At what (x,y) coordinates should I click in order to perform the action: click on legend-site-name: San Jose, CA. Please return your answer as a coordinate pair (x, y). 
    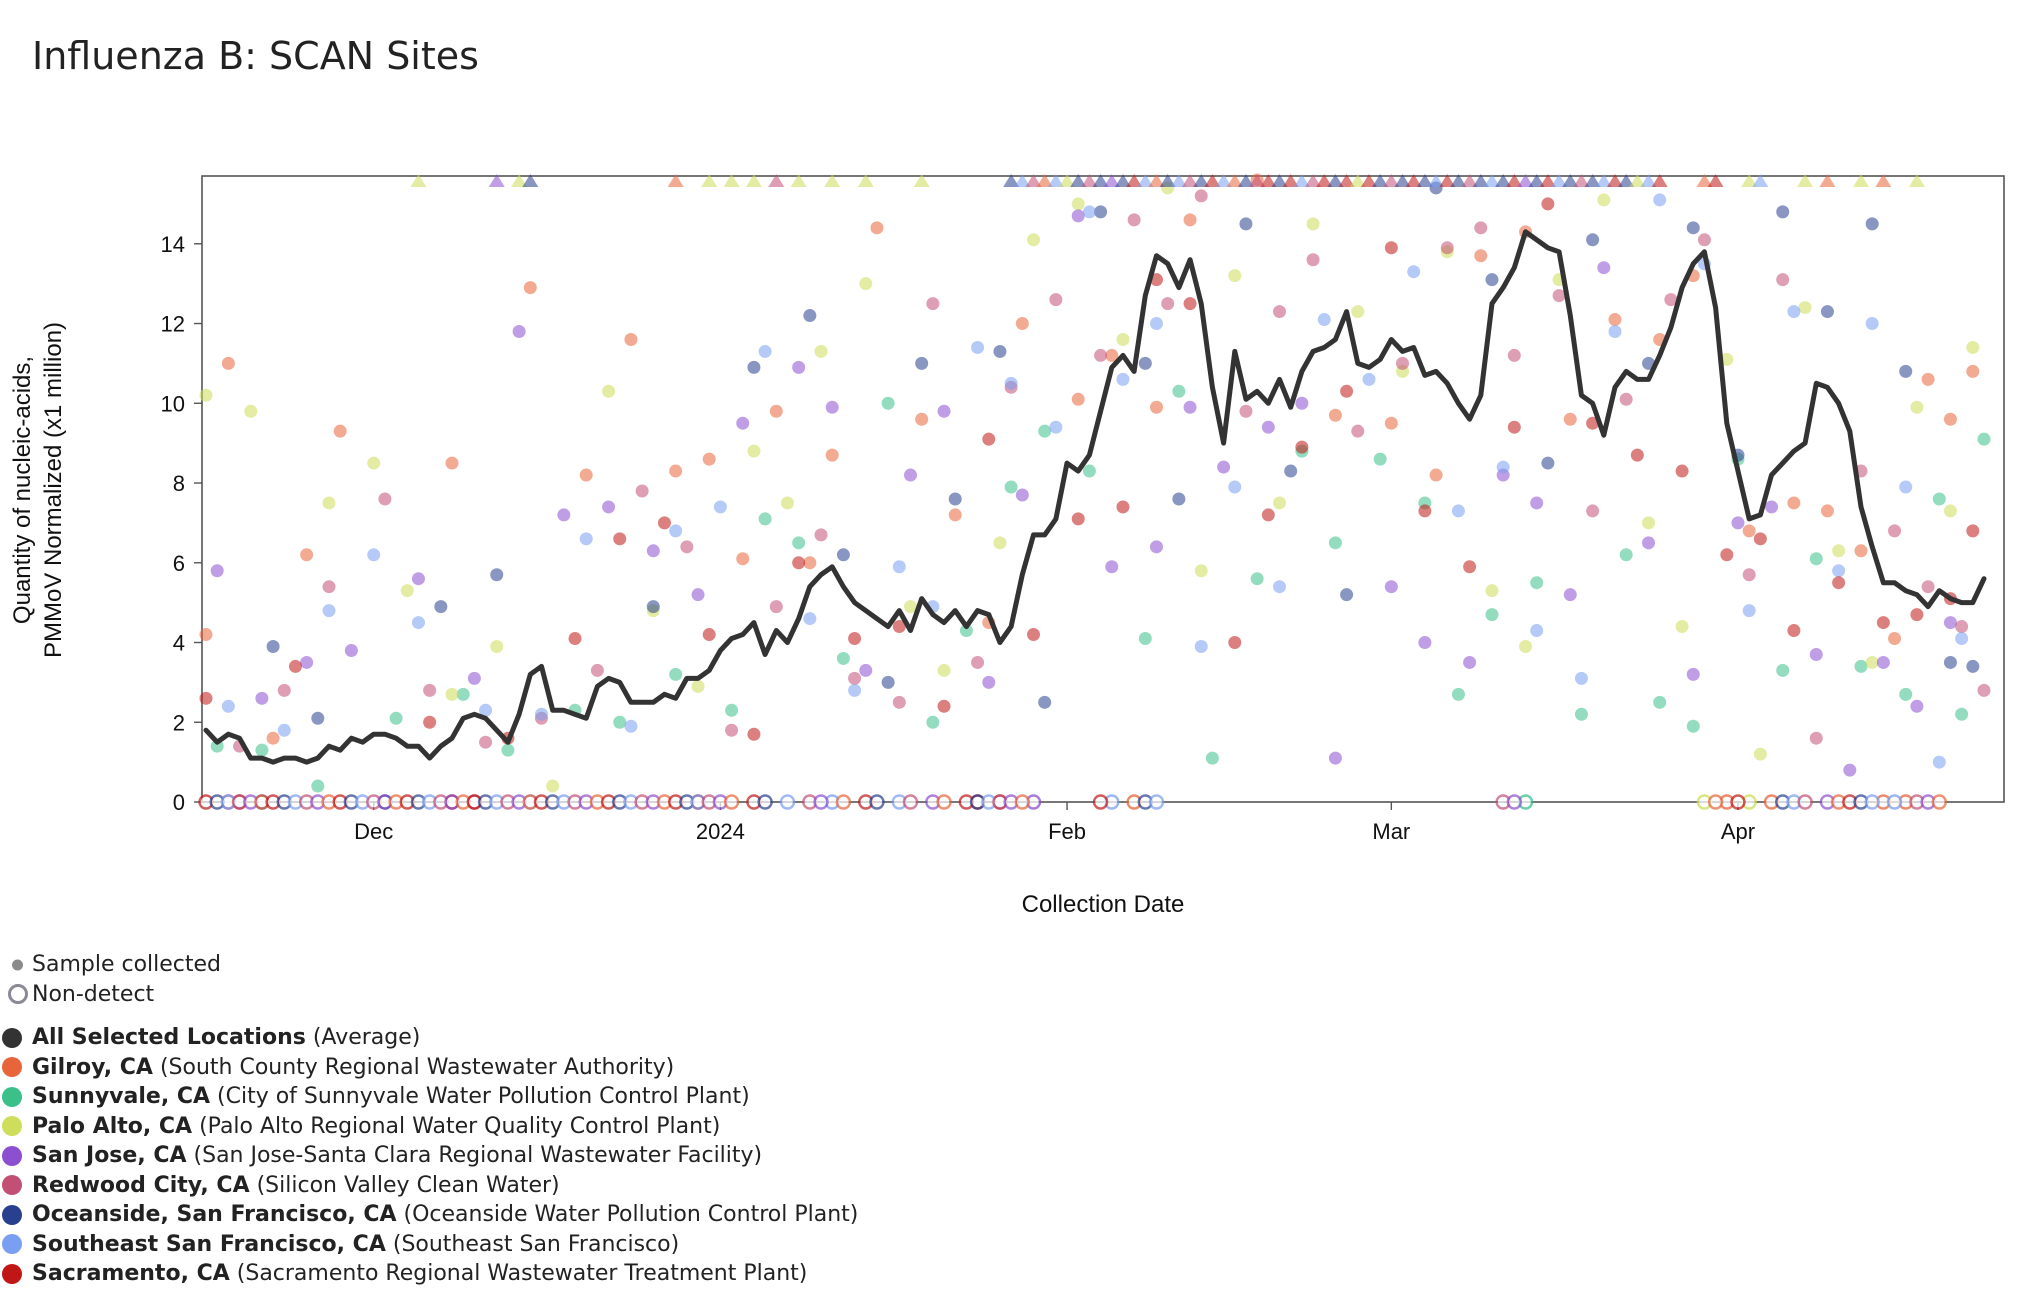
    Looking at the image, I should click on (109, 1155).